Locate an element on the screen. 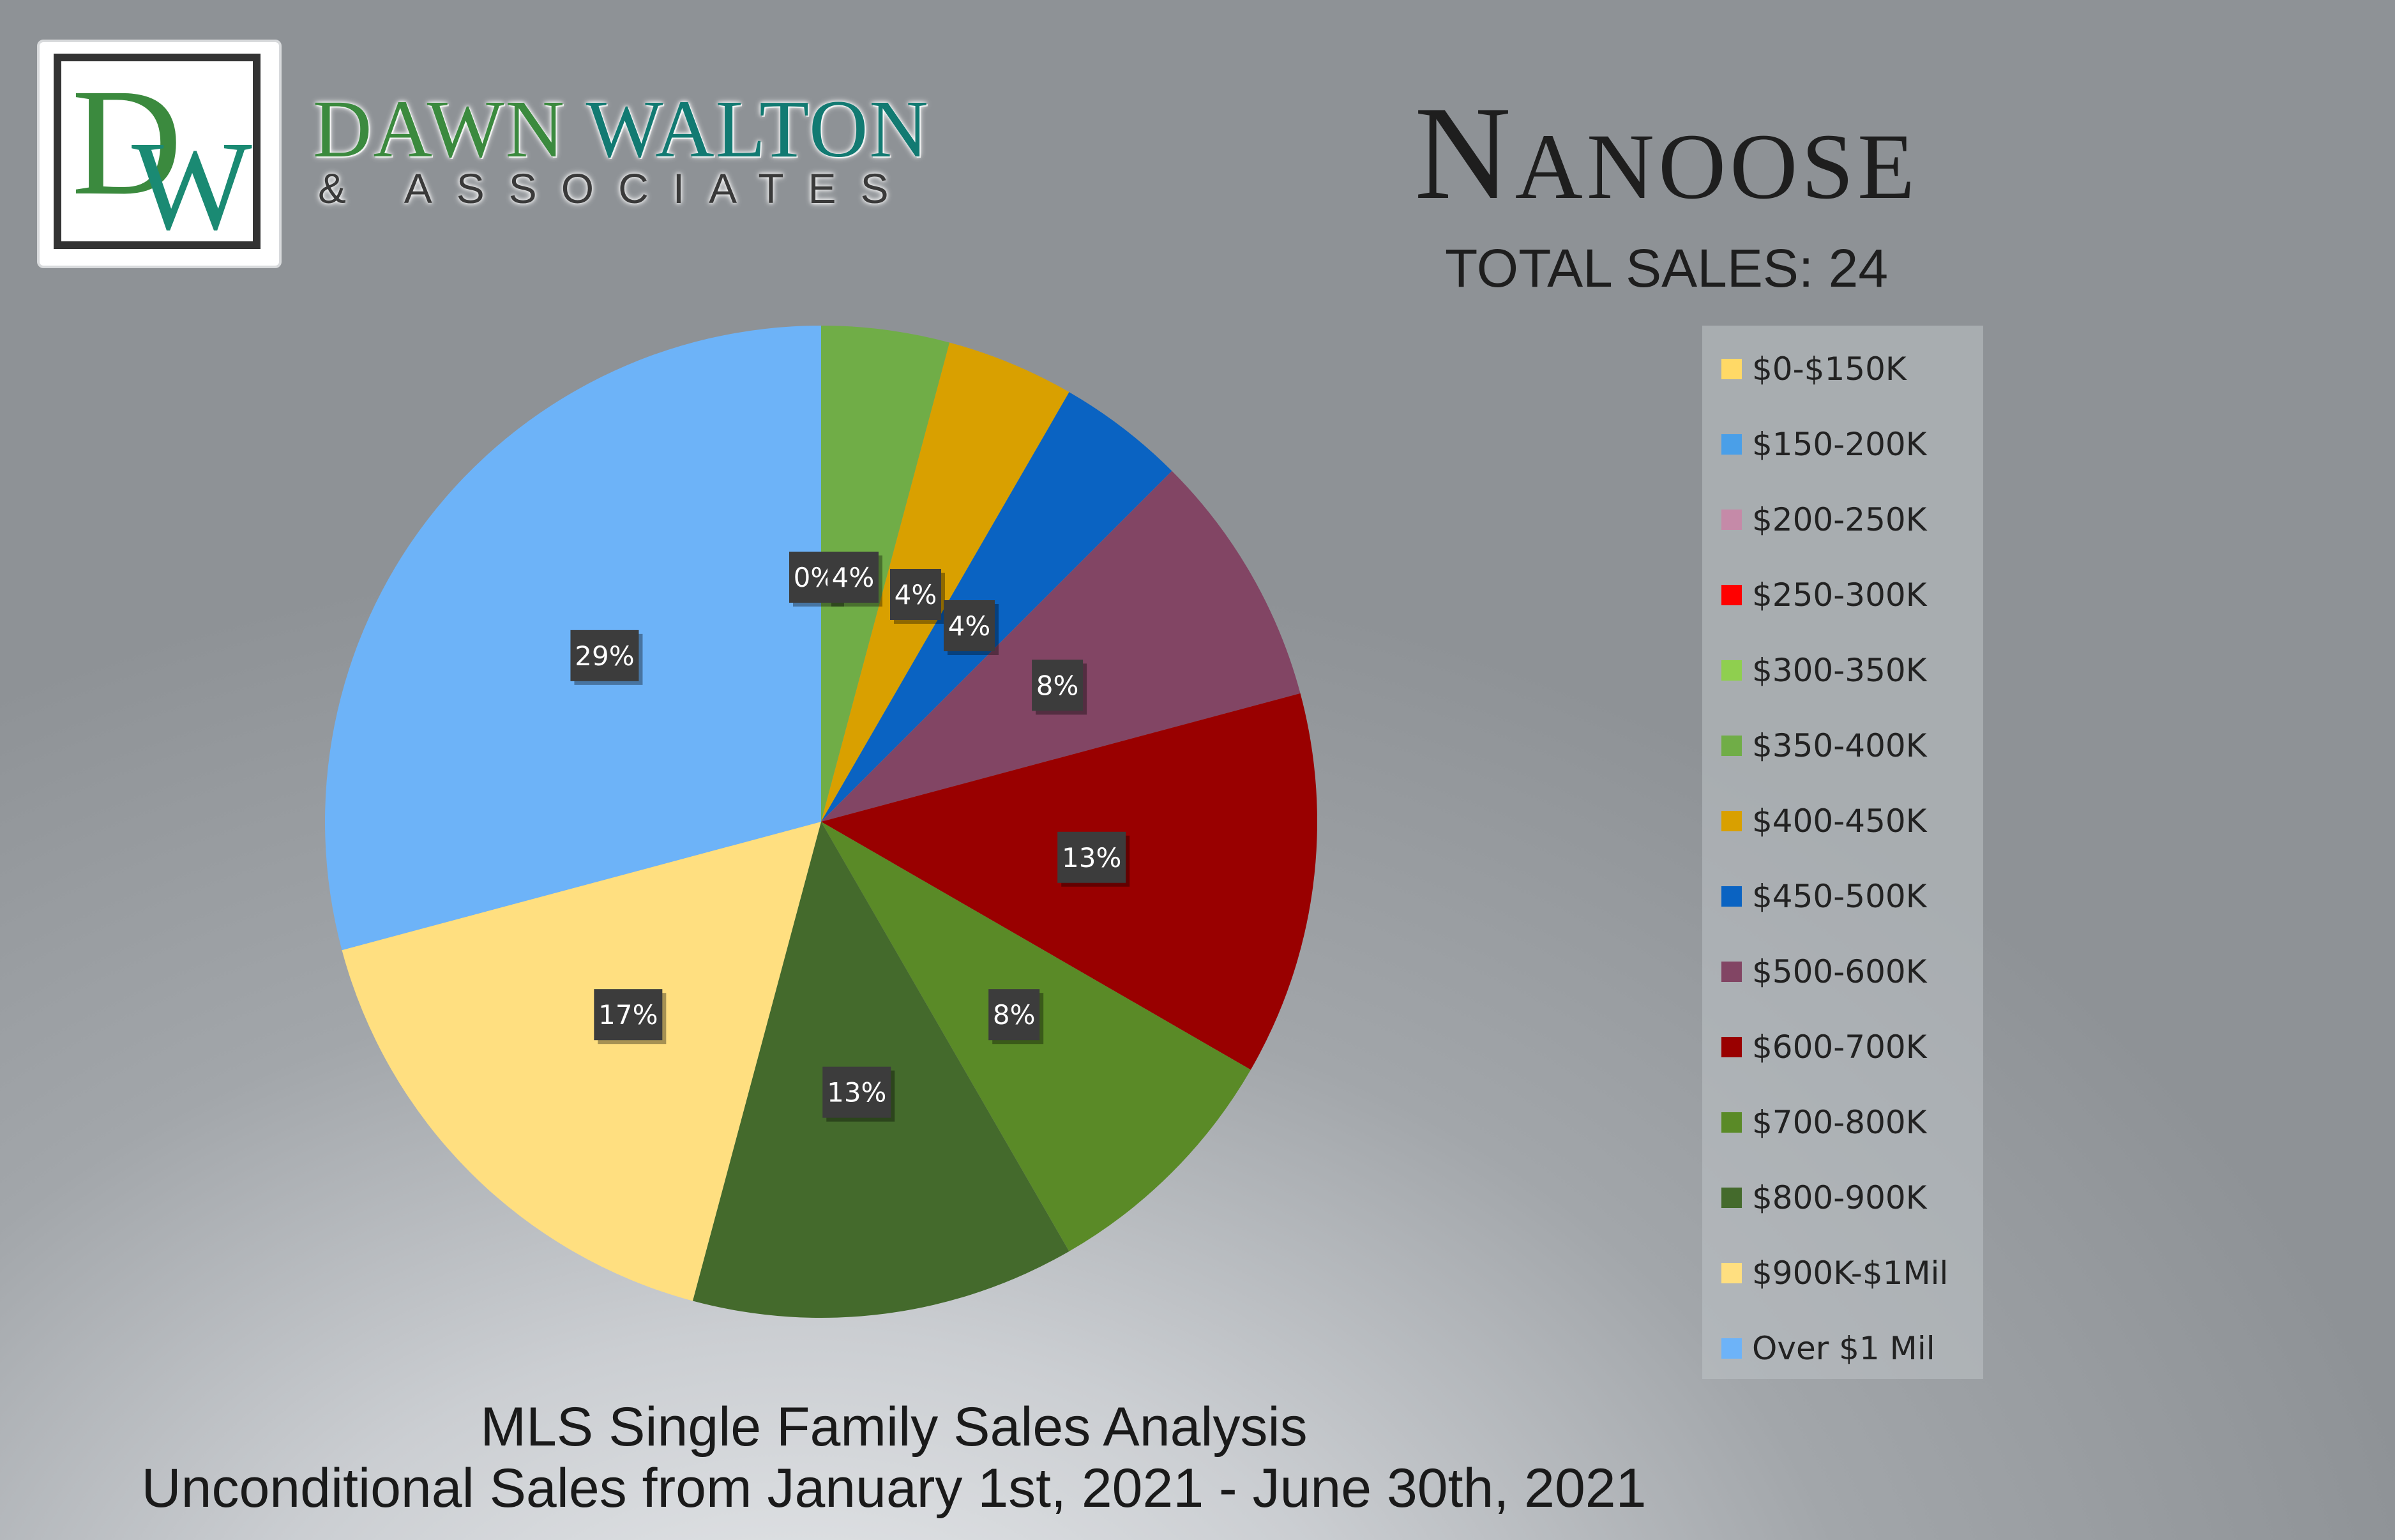  data-label-600-700k: 13% is located at coordinates (1093, 859).